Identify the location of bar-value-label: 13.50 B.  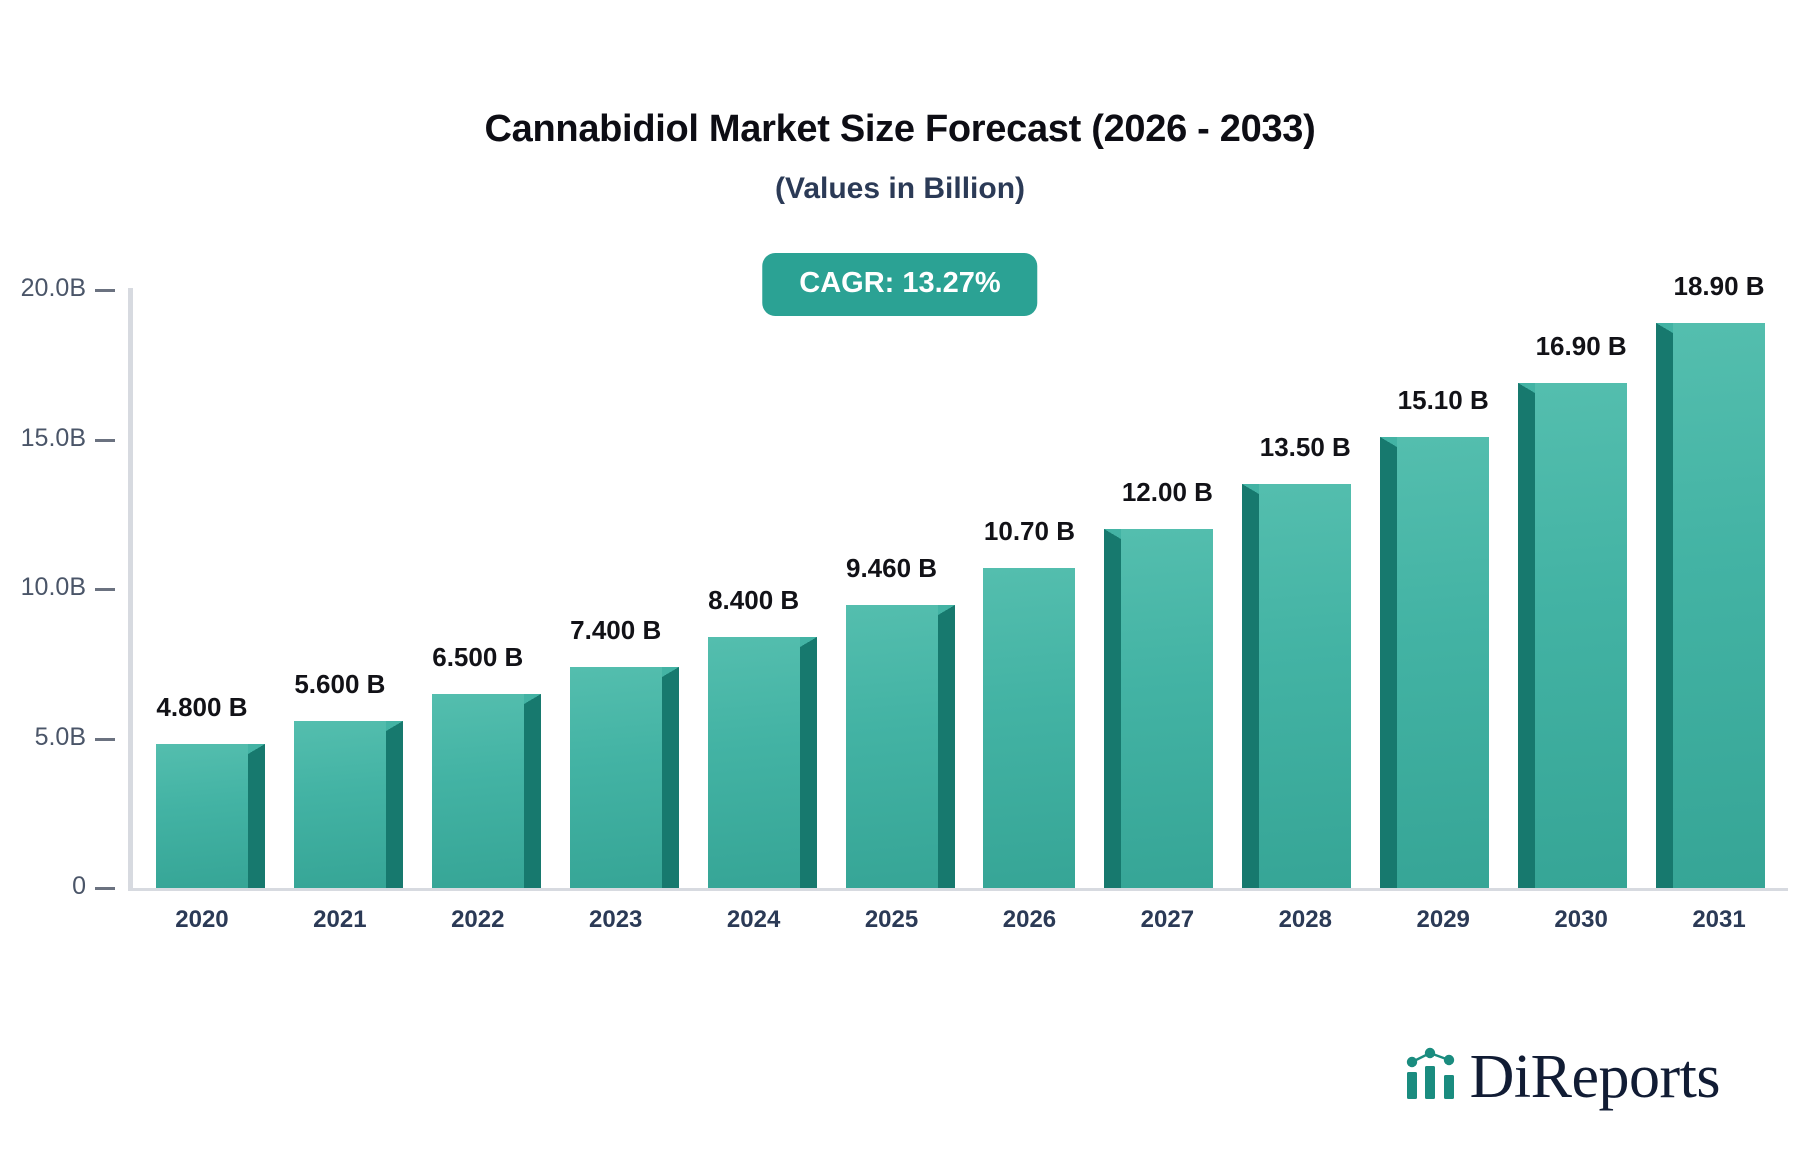
(1305, 447).